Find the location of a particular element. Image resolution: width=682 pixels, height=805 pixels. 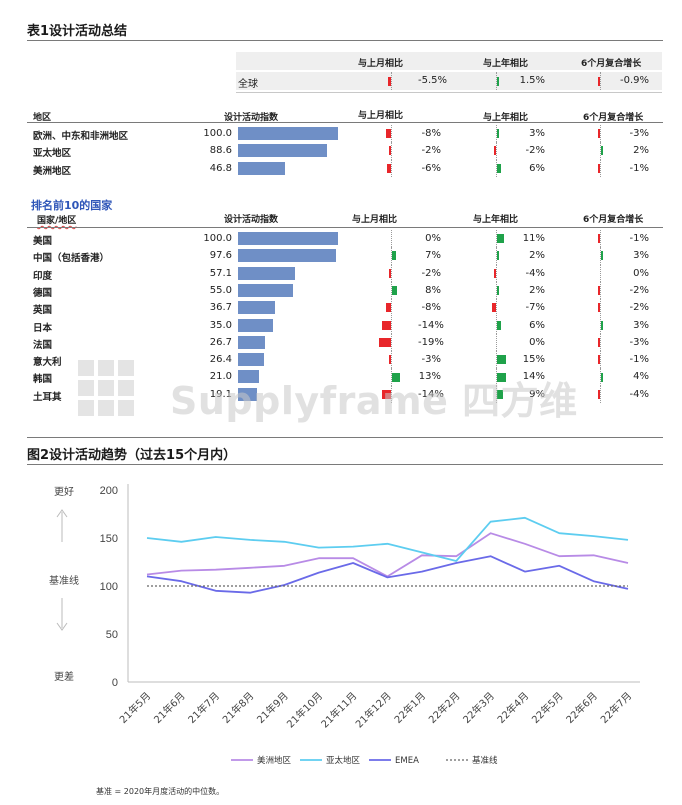

global-label: 全球 is located at coordinates (248, 84).